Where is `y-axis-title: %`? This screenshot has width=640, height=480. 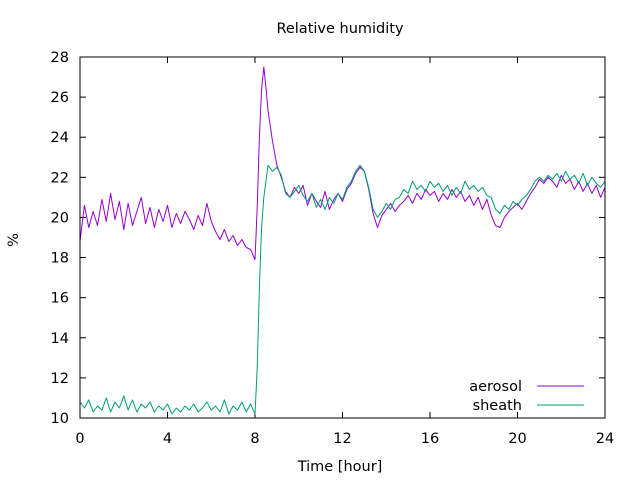 y-axis-title: % is located at coordinates (14, 240).